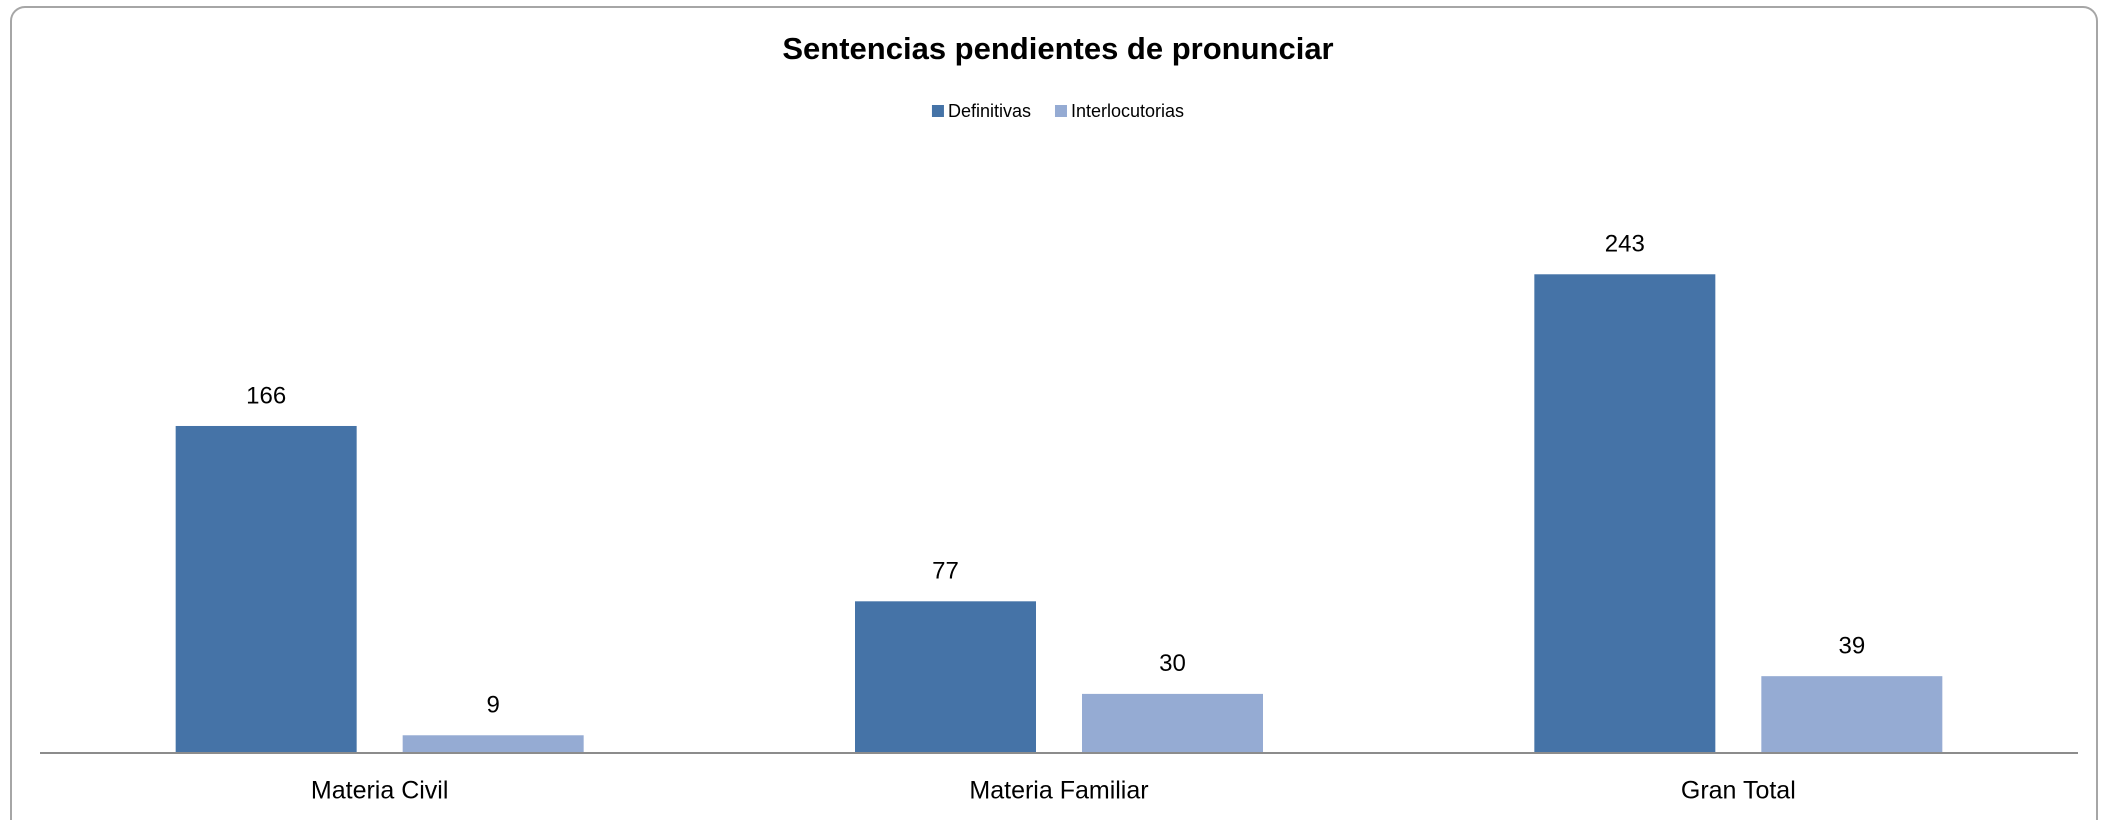  What do you see at coordinates (1057, 48) in the screenshot?
I see `chart-title: Sentencias pendientes de pronunciar` at bounding box center [1057, 48].